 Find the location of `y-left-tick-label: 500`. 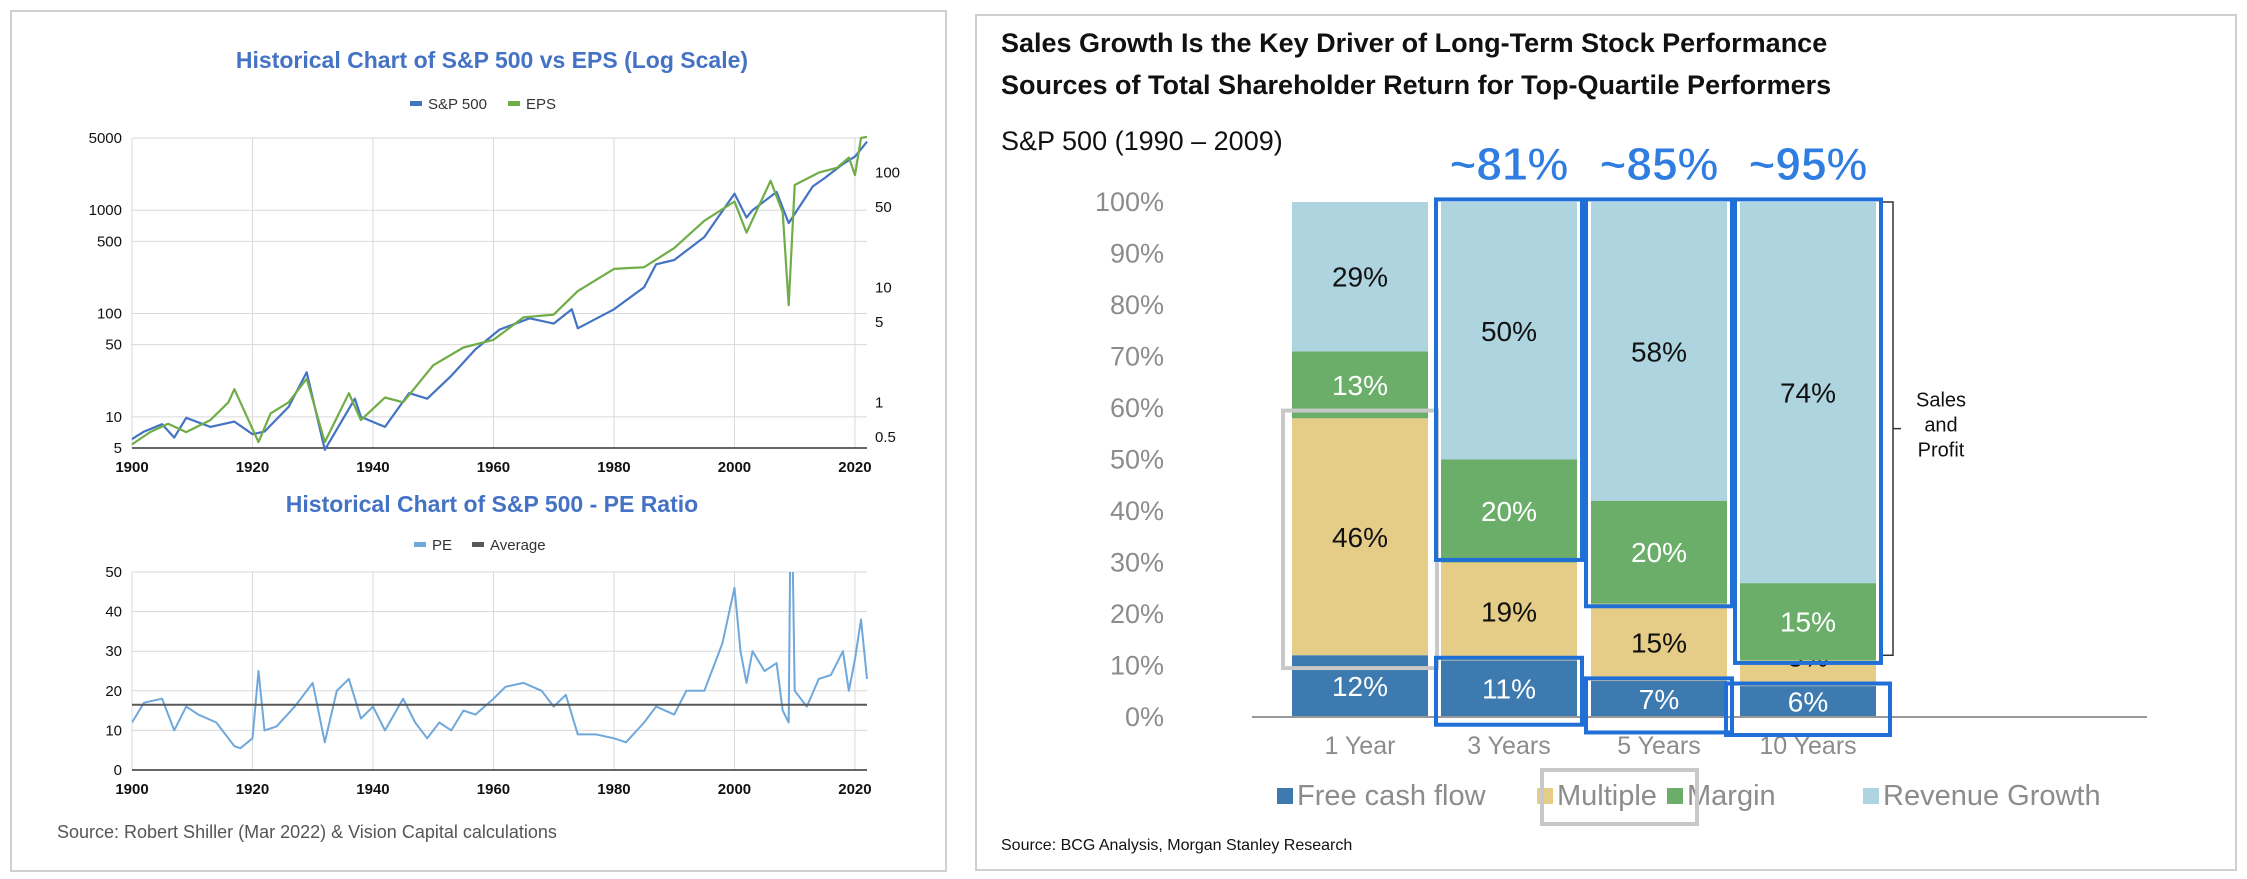

y-left-tick-label: 500 is located at coordinates (109, 241).